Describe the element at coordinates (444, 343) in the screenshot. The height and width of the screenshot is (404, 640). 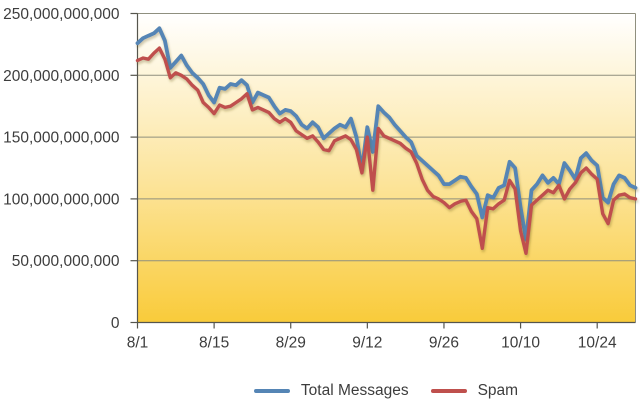
I see `x-axis-label: 9/26` at that location.